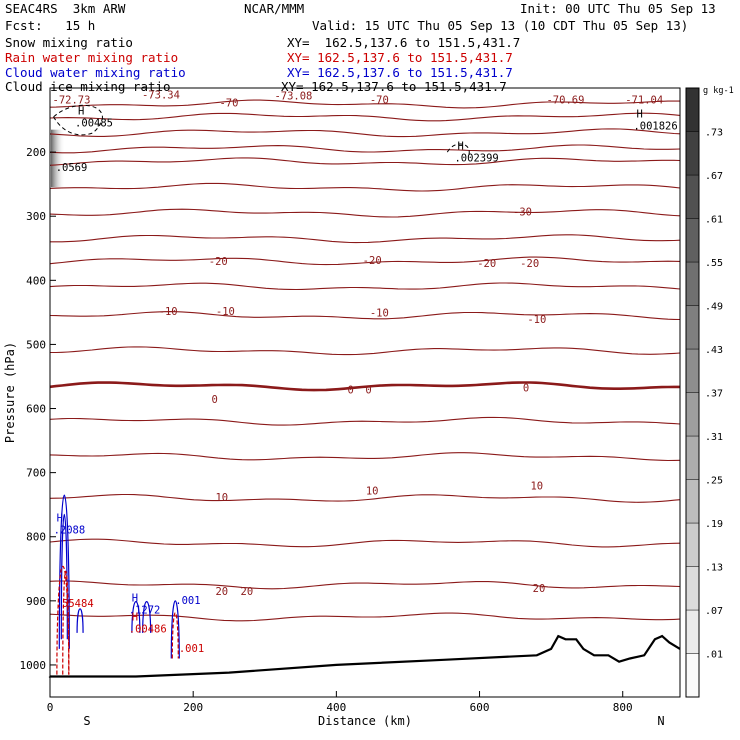 Image resolution: width=740 pixels, height=740 pixels. I want to click on rain-water-contour, so click(66, 622).